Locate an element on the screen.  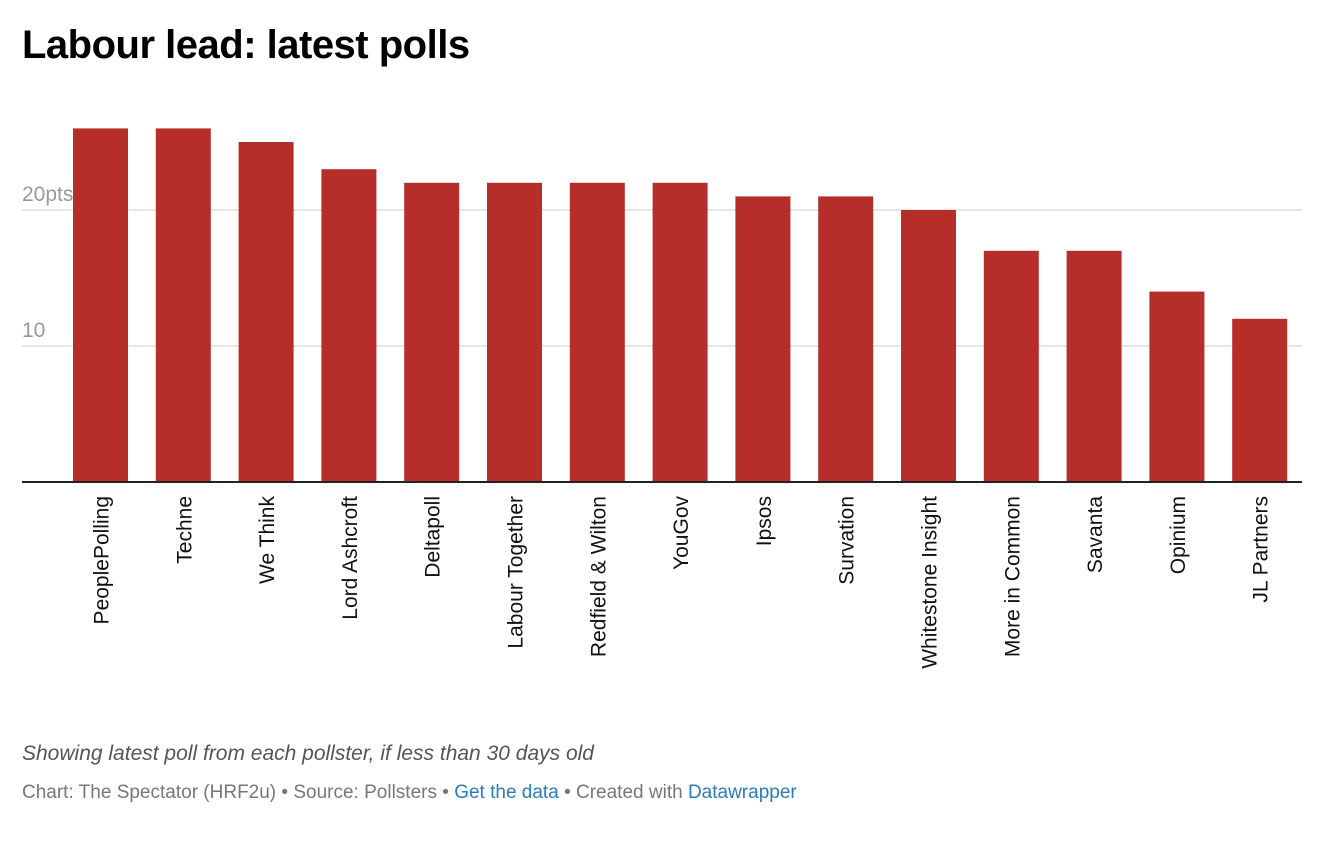
chart-title: Labour lead: latest polls is located at coordinates (246, 45).